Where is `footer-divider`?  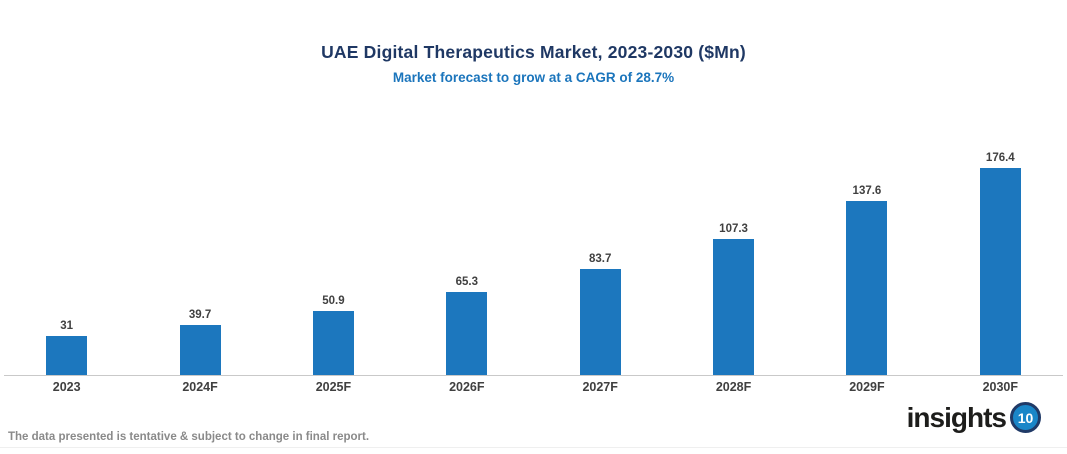 footer-divider is located at coordinates (533, 447).